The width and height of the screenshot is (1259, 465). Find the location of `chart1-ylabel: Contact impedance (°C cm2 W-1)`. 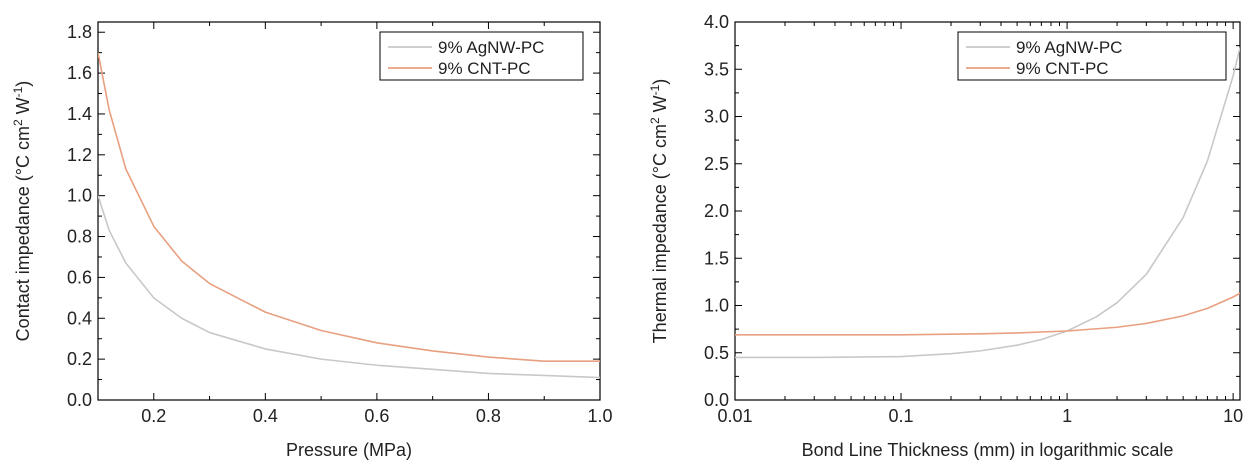

chart1-ylabel: Contact impedance (°C cm2 W-1) is located at coordinates (22, 211).